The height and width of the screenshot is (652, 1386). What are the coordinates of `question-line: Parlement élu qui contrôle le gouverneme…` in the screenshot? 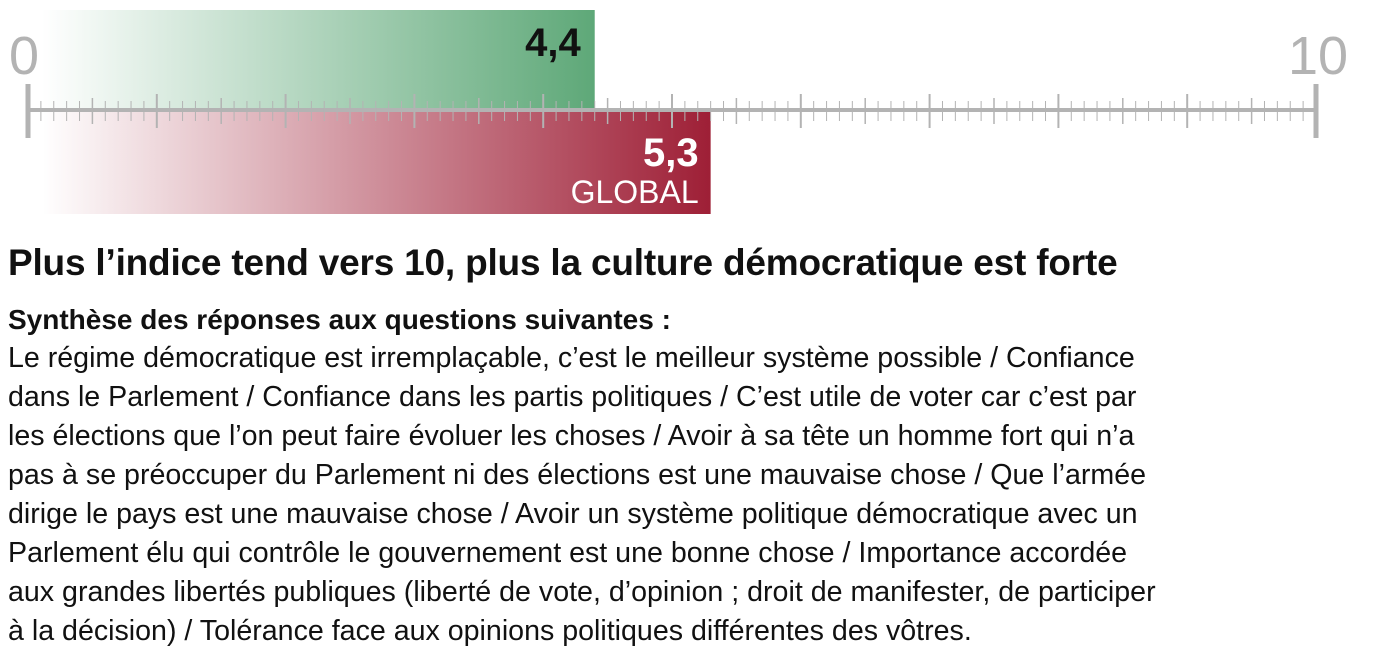 It's located at (568, 553).